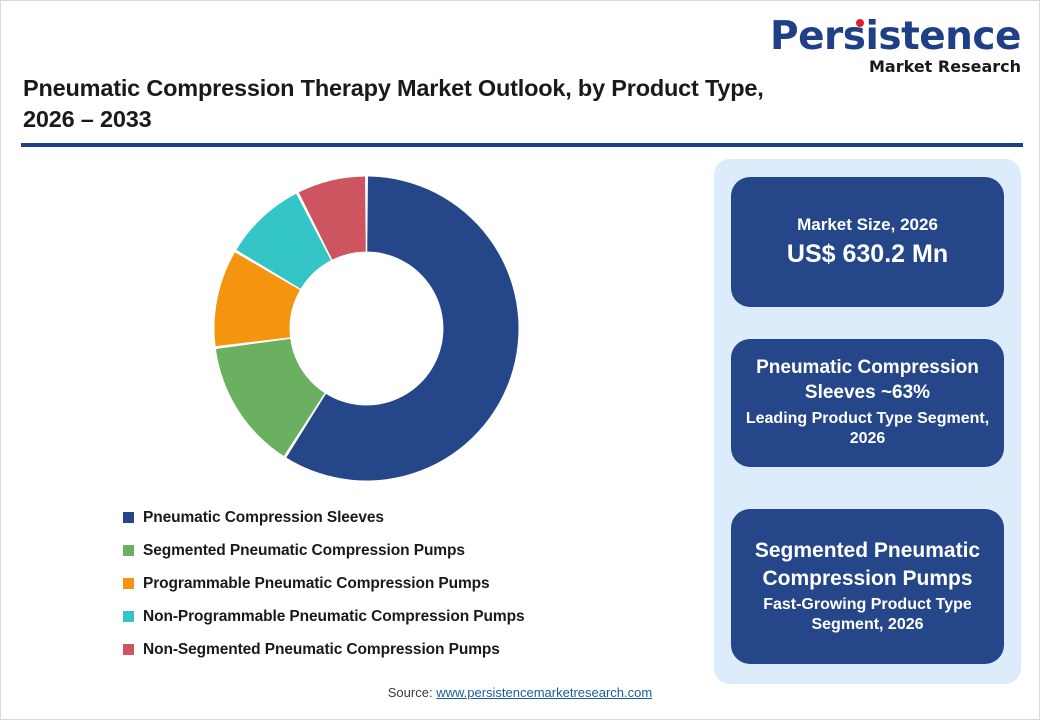 The image size is (1040, 720). What do you see at coordinates (867, 564) in the screenshot?
I see `kpi-3-headline: Segmented Pneumatic Compression Pumps` at bounding box center [867, 564].